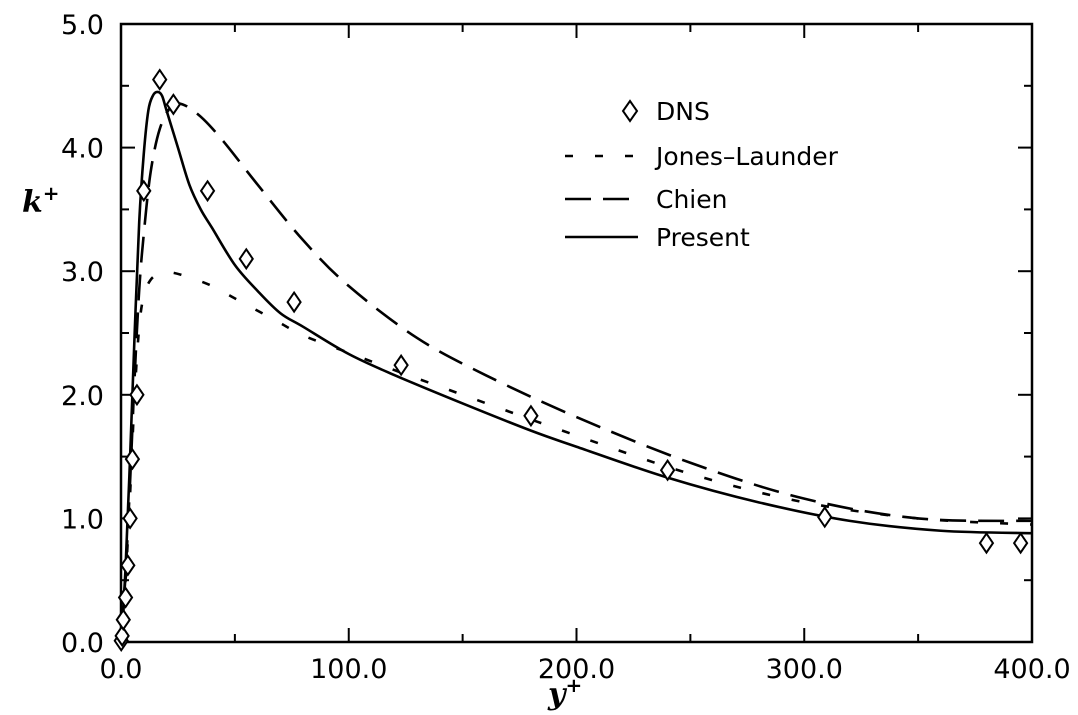 This screenshot has height=715, width=1078. What do you see at coordinates (703, 237) in the screenshot?
I see `legend-present-label: Present` at bounding box center [703, 237].